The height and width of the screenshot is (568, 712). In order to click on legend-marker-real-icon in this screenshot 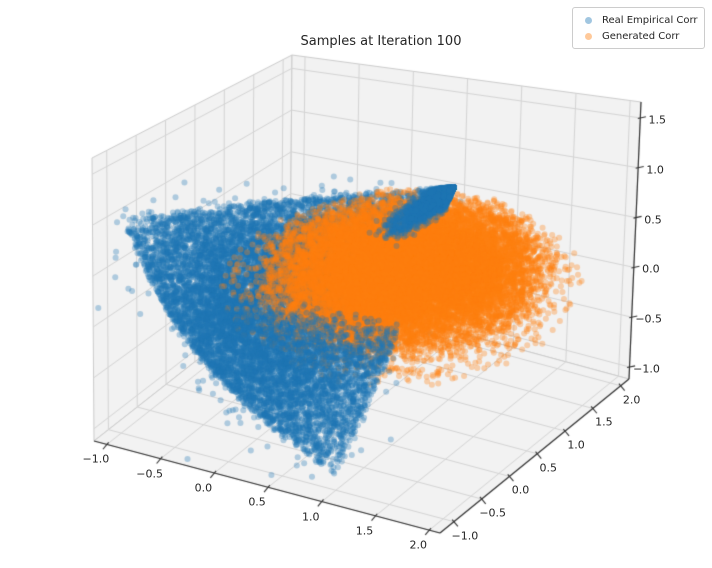, I will do `click(588, 20)`.